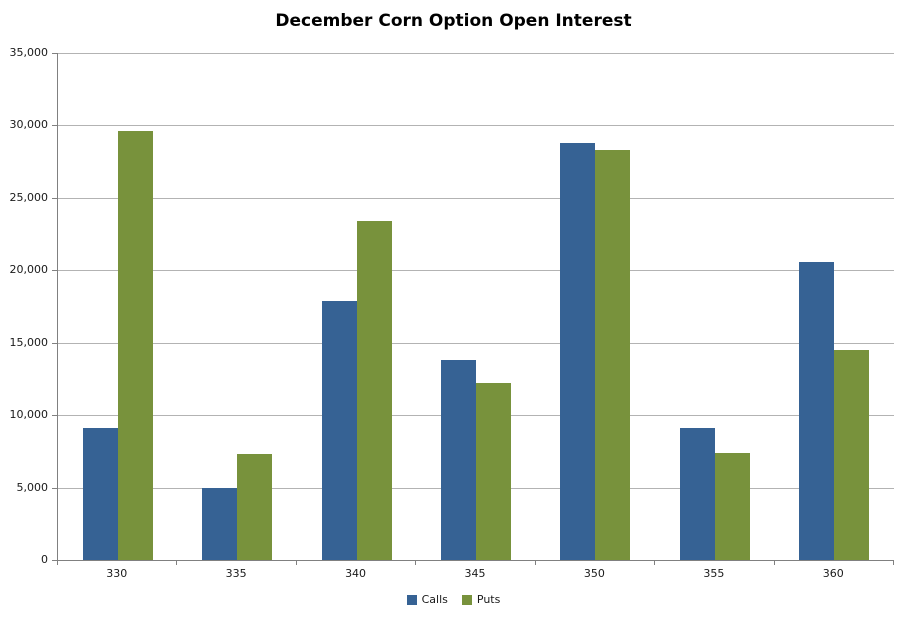  Describe the element at coordinates (594, 573) in the screenshot. I see `x-axis-tick-label: 350` at that location.